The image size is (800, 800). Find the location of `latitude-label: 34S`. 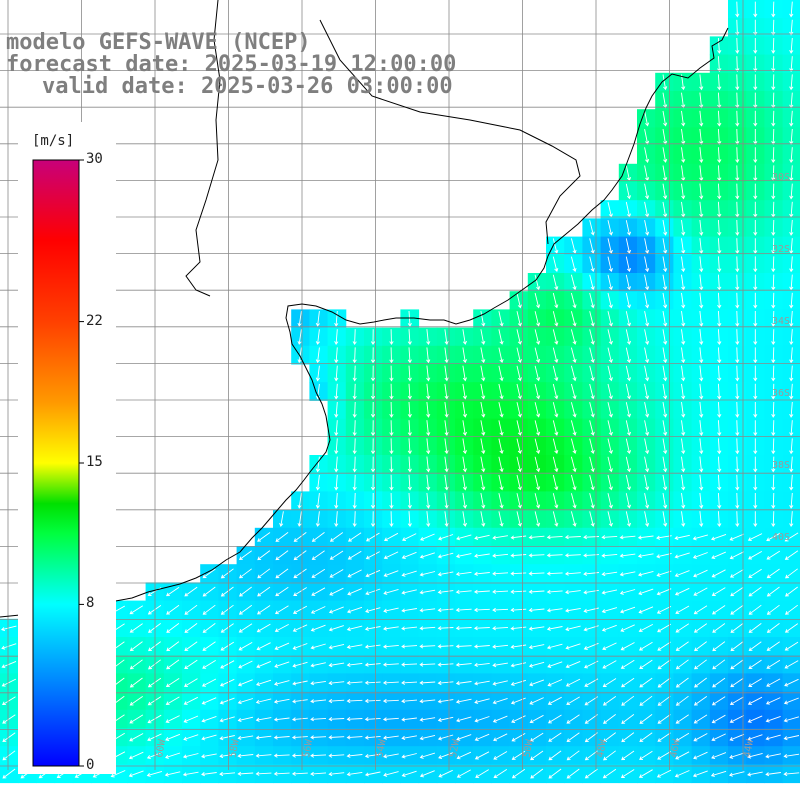

latitude-label: 34S is located at coordinates (781, 321).